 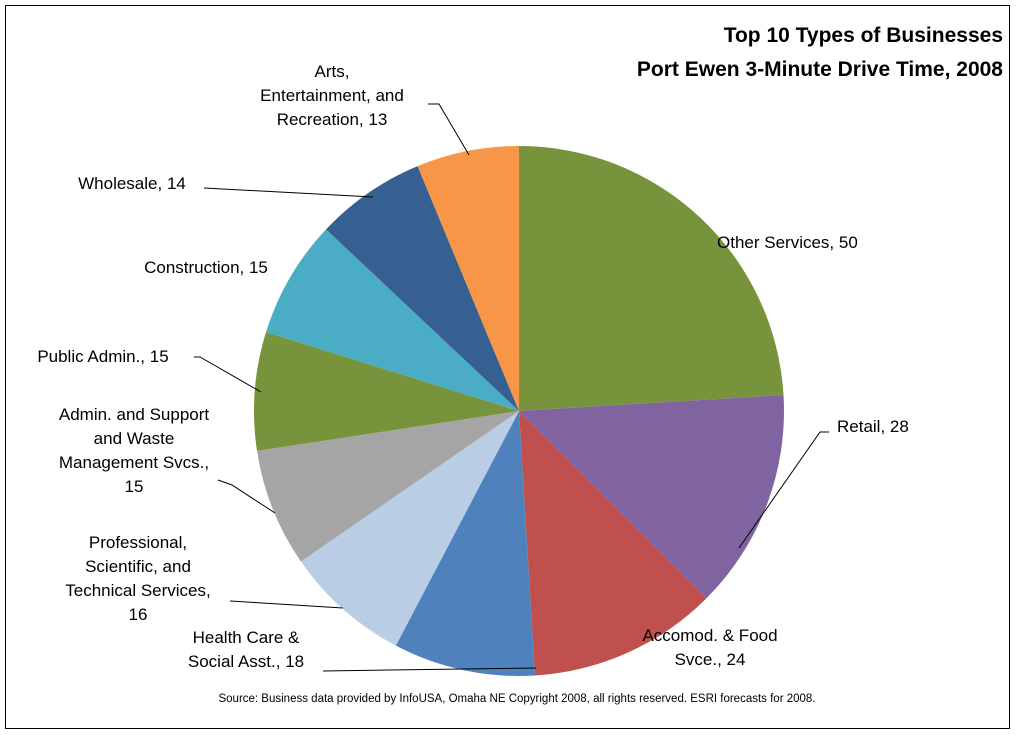 What do you see at coordinates (710, 659) in the screenshot?
I see `data-label-line: Svce., 24` at bounding box center [710, 659].